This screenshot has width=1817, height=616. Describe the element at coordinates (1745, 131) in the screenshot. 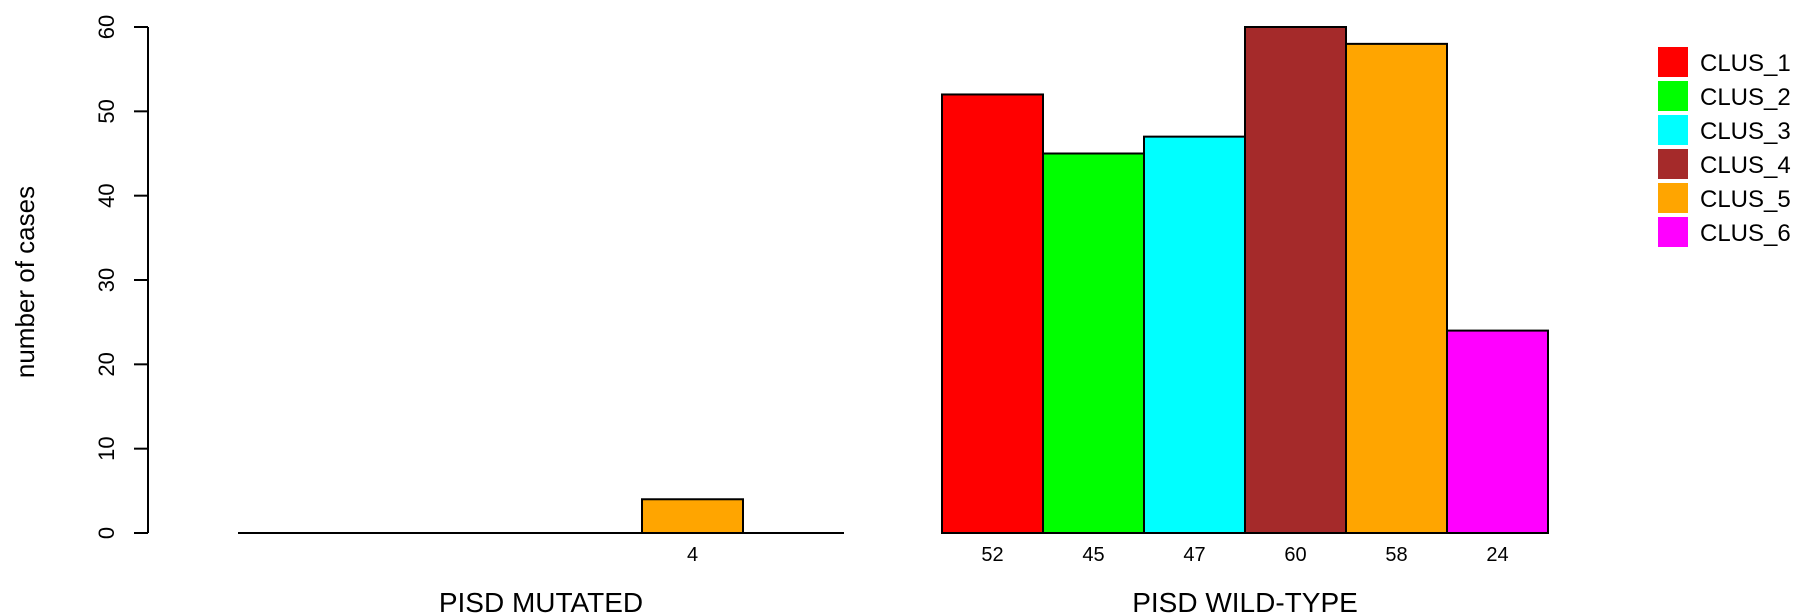

I see `legend-label: CLUS_3` at that location.